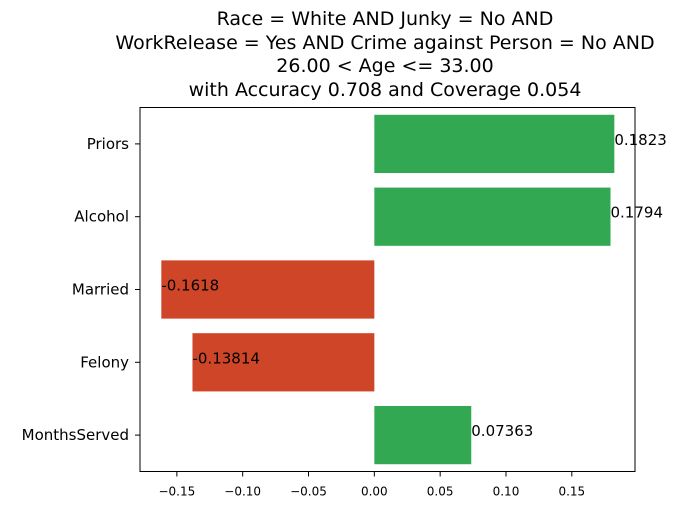  Describe the element at coordinates (190, 286) in the screenshot. I see `data-label-married: -0.1618` at that location.